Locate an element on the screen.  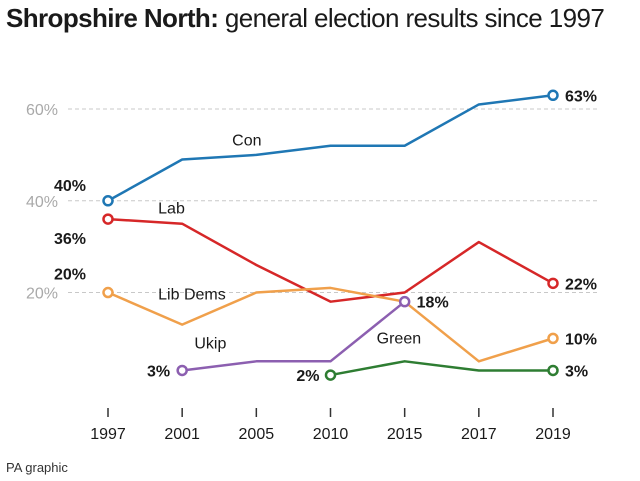
series-name-con: Con is located at coordinates (246, 140).